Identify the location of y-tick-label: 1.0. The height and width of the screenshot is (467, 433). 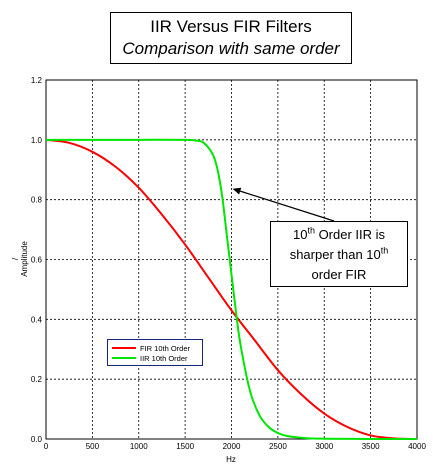
(37, 140).